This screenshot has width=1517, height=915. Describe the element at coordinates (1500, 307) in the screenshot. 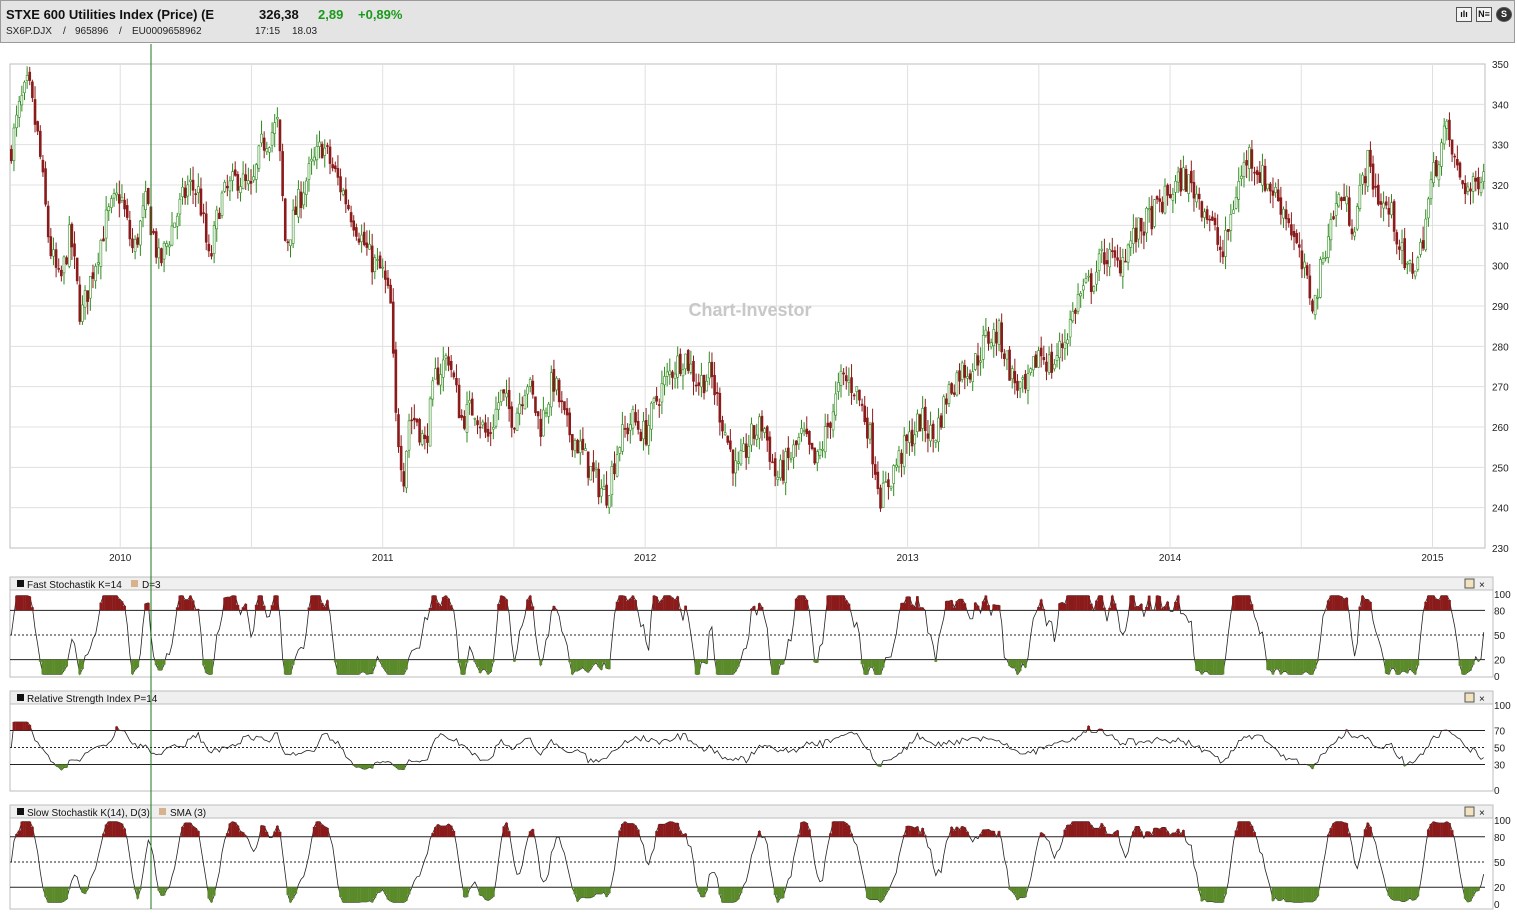

I see `y-tick-label: 290` at that location.